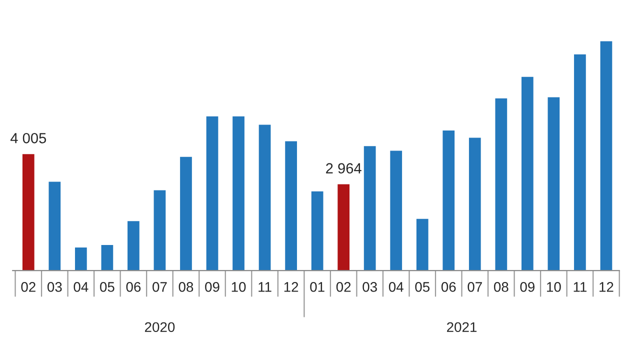 This screenshot has height=356, width=632. What do you see at coordinates (462, 327) in the screenshot?
I see `text: 2021` at bounding box center [462, 327].